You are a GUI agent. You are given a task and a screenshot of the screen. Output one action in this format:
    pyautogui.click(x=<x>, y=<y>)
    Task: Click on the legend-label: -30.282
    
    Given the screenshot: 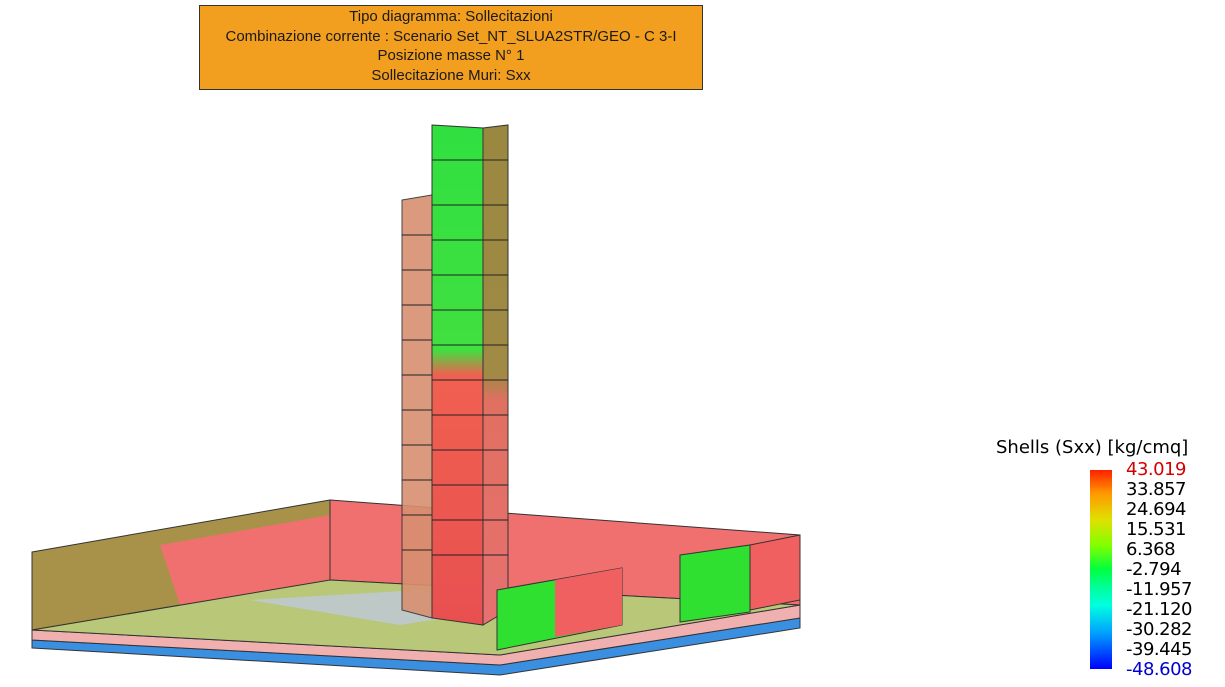 What is the action you would take?
    pyautogui.click(x=1159, y=629)
    